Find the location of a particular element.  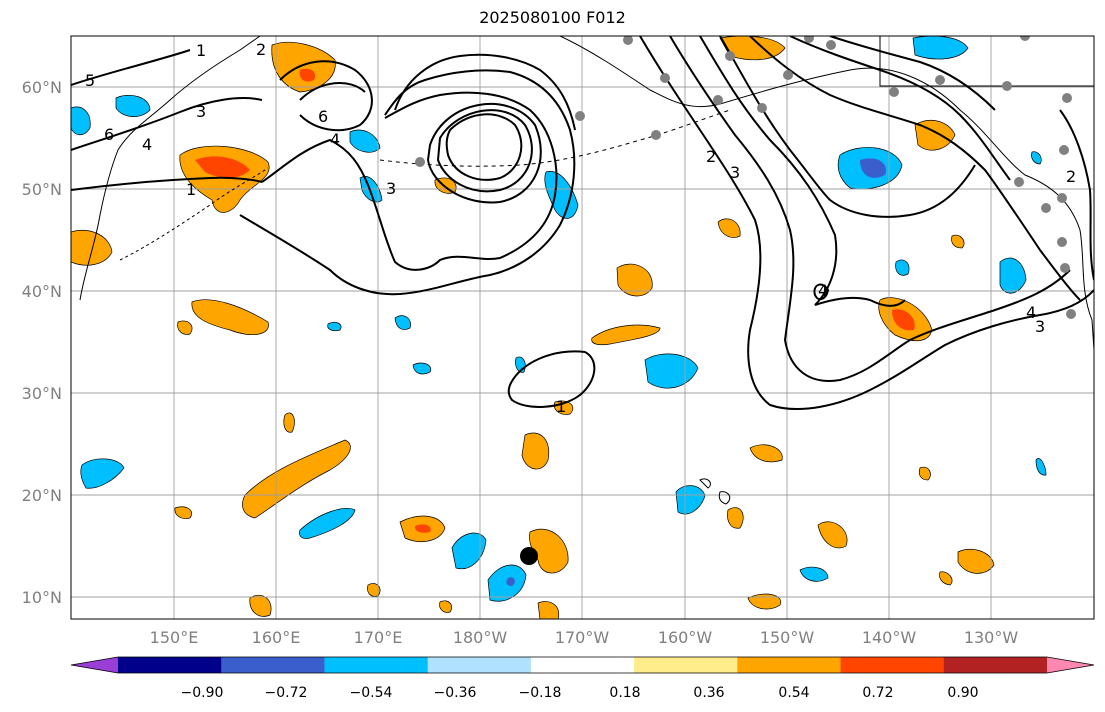

contour-label: 6 is located at coordinates (109, 134).